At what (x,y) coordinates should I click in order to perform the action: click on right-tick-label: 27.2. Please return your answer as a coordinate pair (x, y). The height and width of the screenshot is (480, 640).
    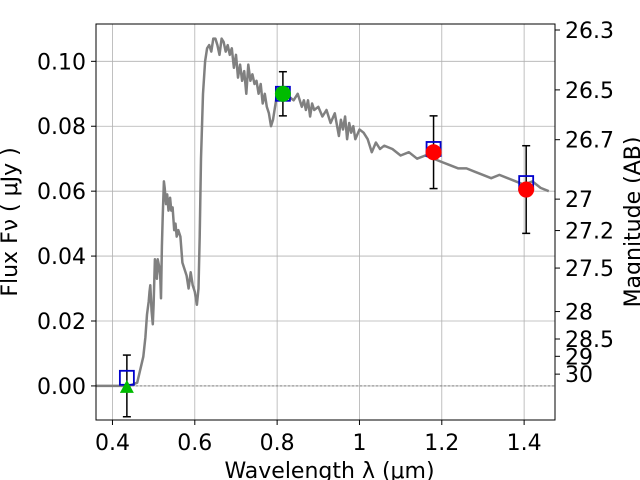
    Looking at the image, I should click on (589, 232).